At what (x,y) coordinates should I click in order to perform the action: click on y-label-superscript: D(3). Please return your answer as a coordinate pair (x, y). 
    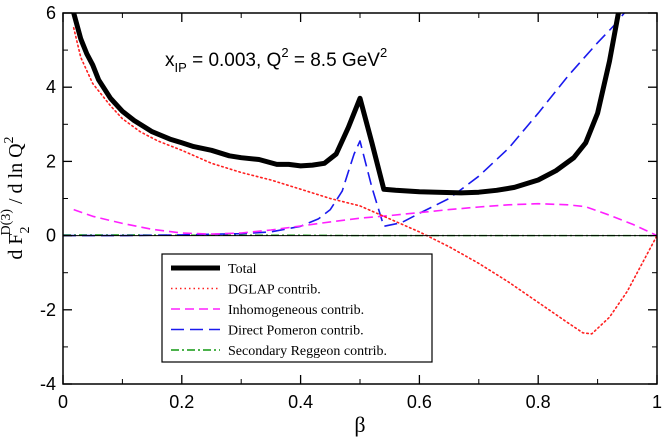
    Looking at the image, I should click on (7, 222).